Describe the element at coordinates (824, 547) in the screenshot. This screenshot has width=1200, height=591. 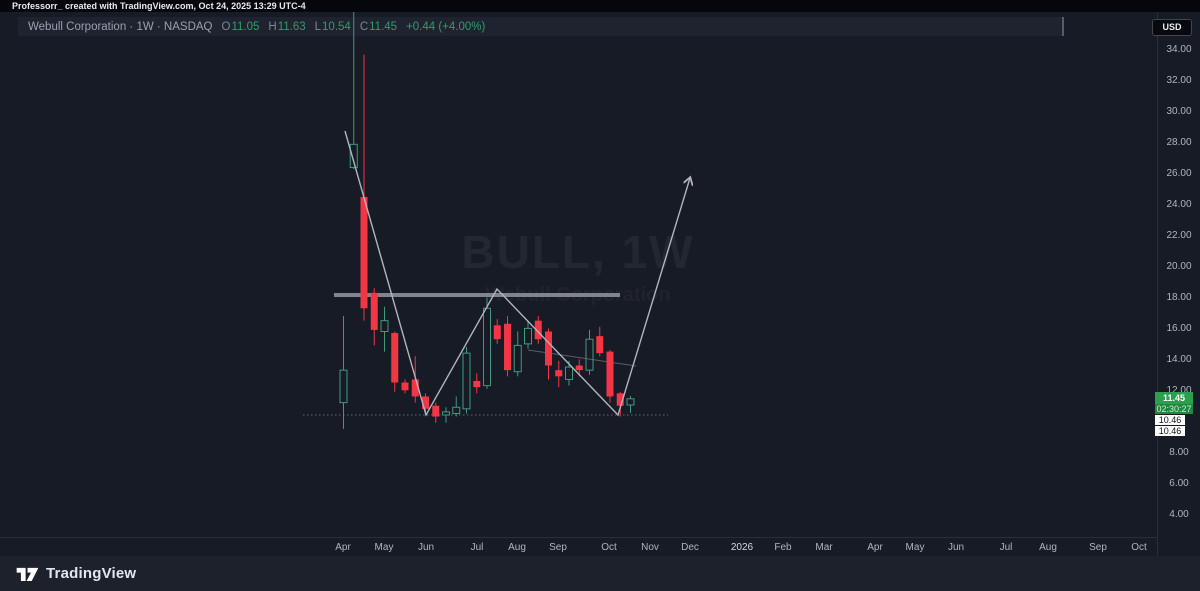
I see `time-axis-label: Mar` at that location.